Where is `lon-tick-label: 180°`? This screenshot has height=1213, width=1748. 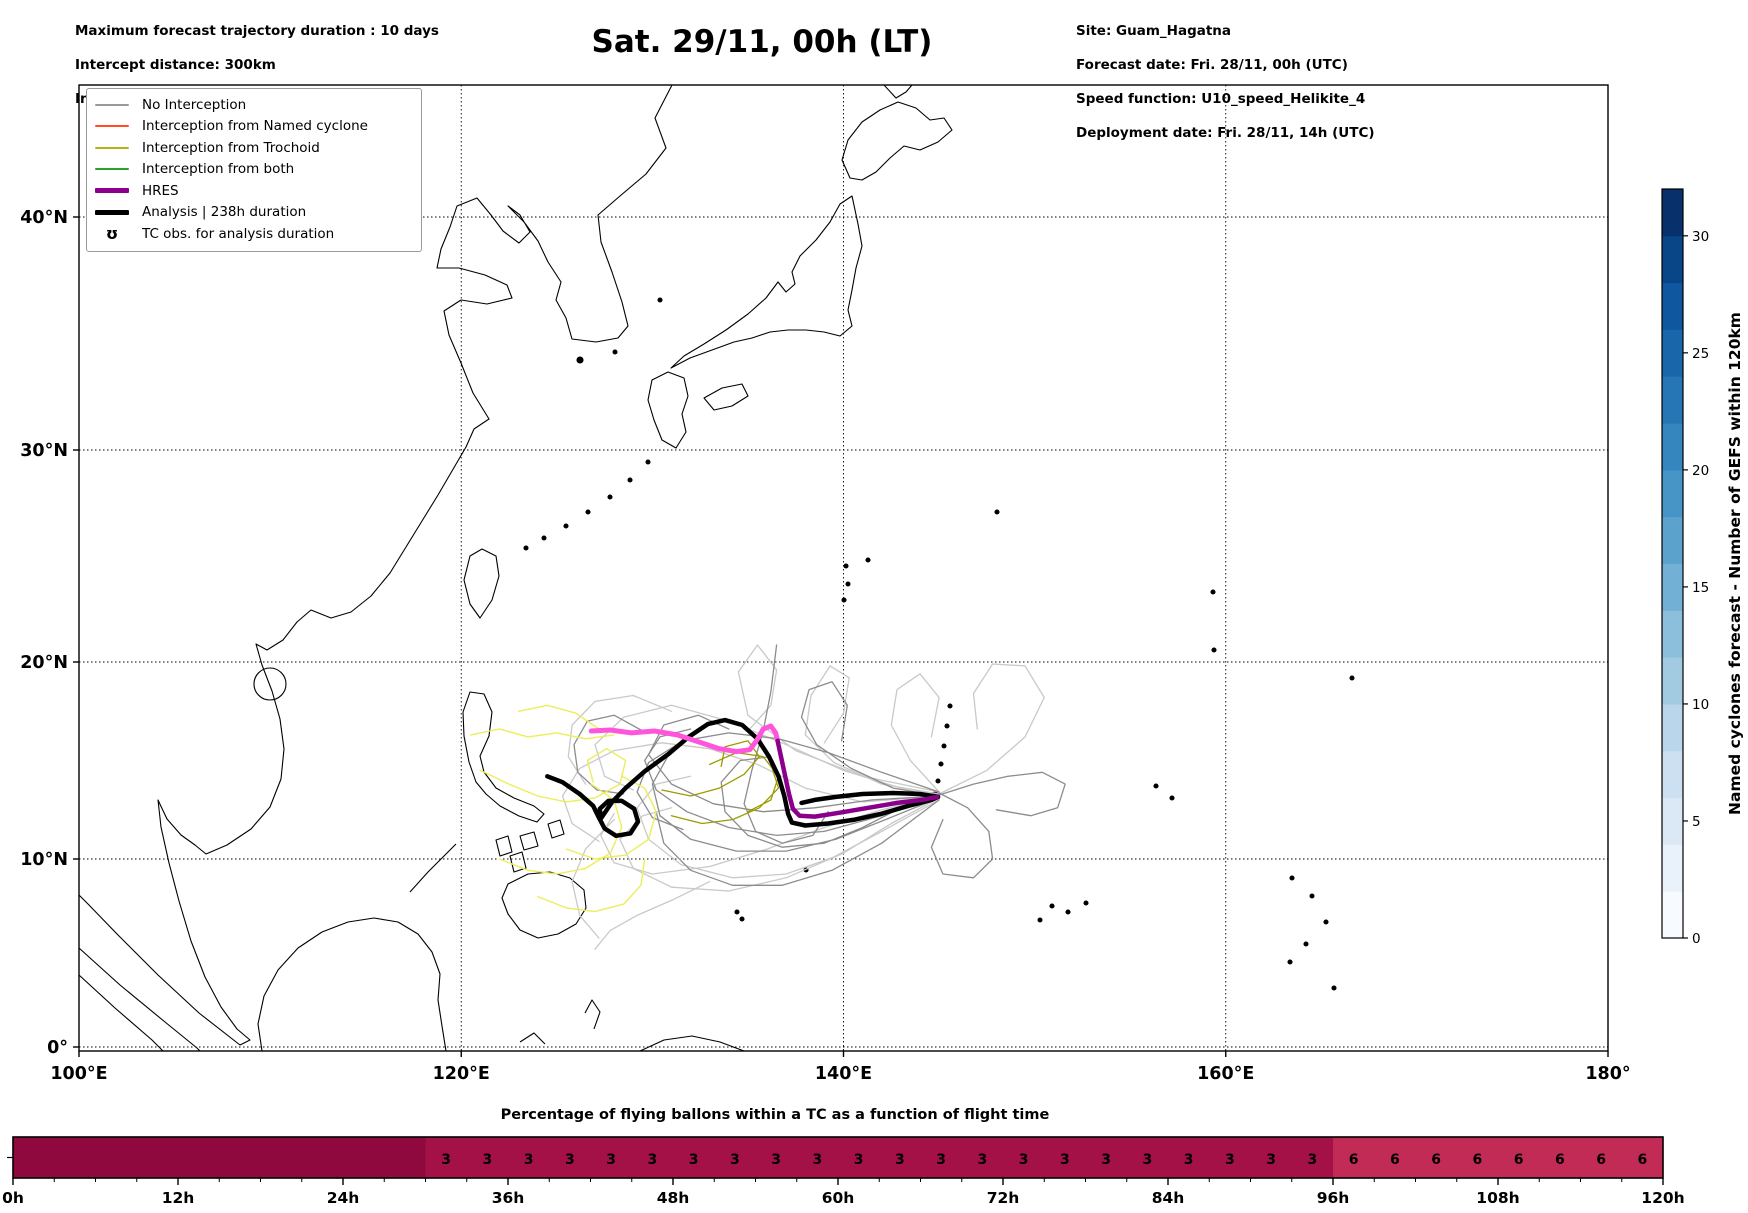
lon-tick-label: 180° is located at coordinates (1607, 1074).